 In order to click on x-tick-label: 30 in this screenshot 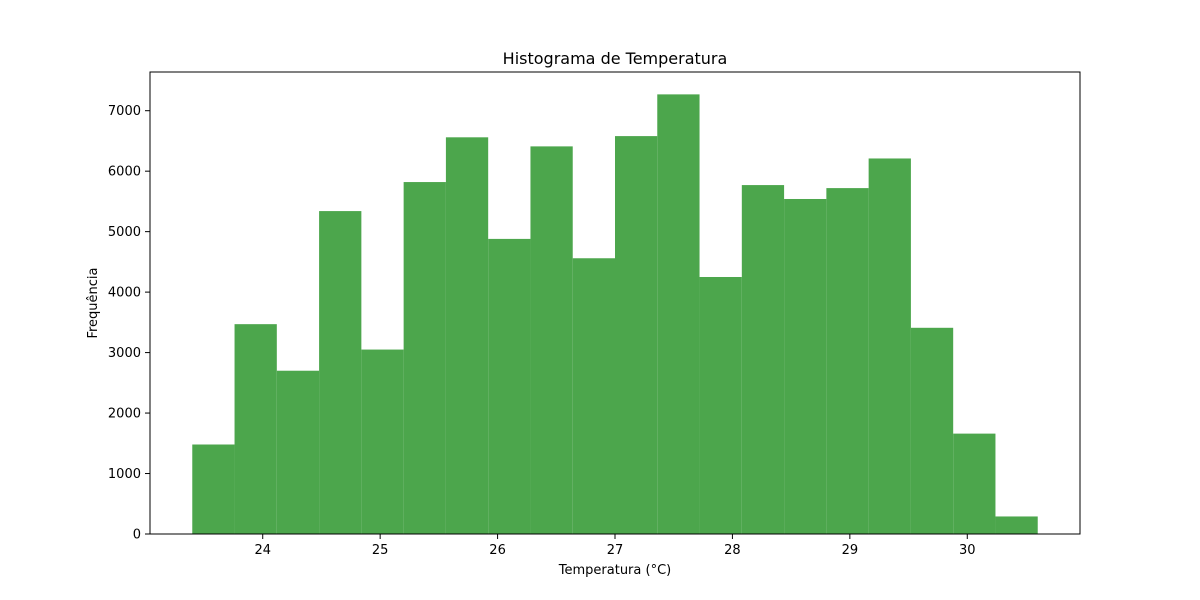, I will do `click(967, 550)`.